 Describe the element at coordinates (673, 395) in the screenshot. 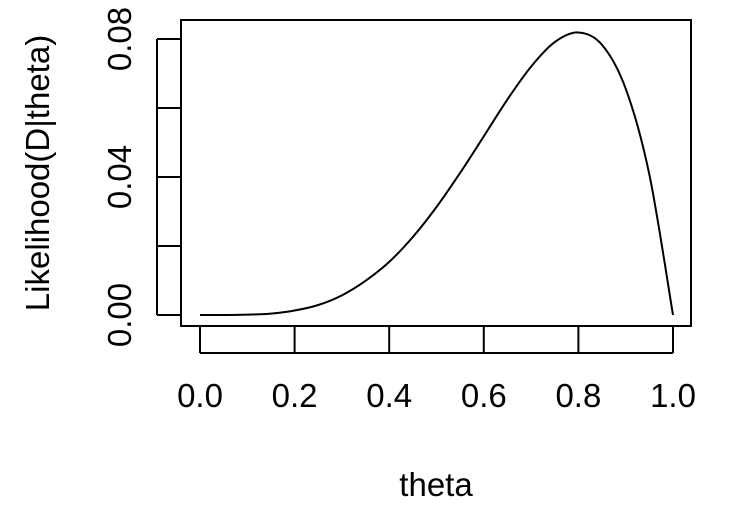

I see `x-tick-label: 1.0` at that location.